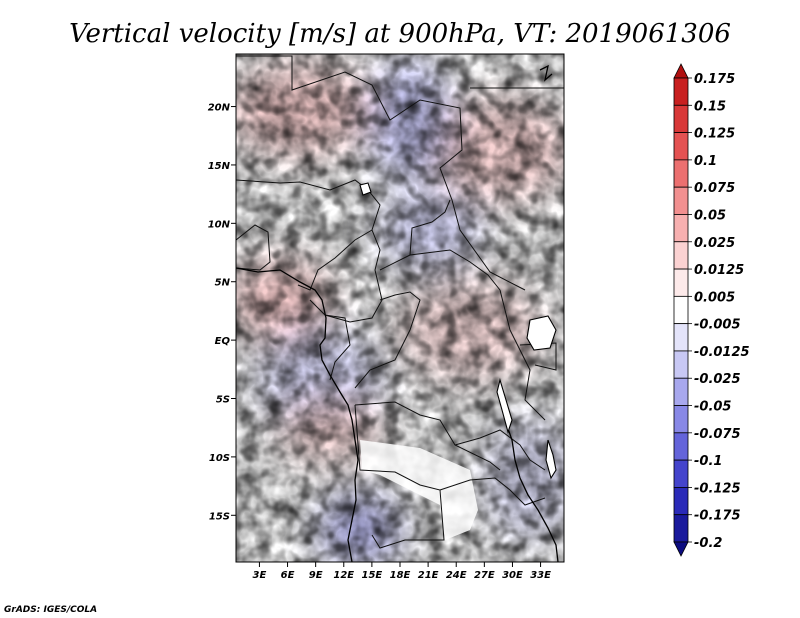 The height and width of the screenshot is (618, 800). Describe the element at coordinates (681, 71) in the screenshot. I see `colorbar-top-triangle` at that location.